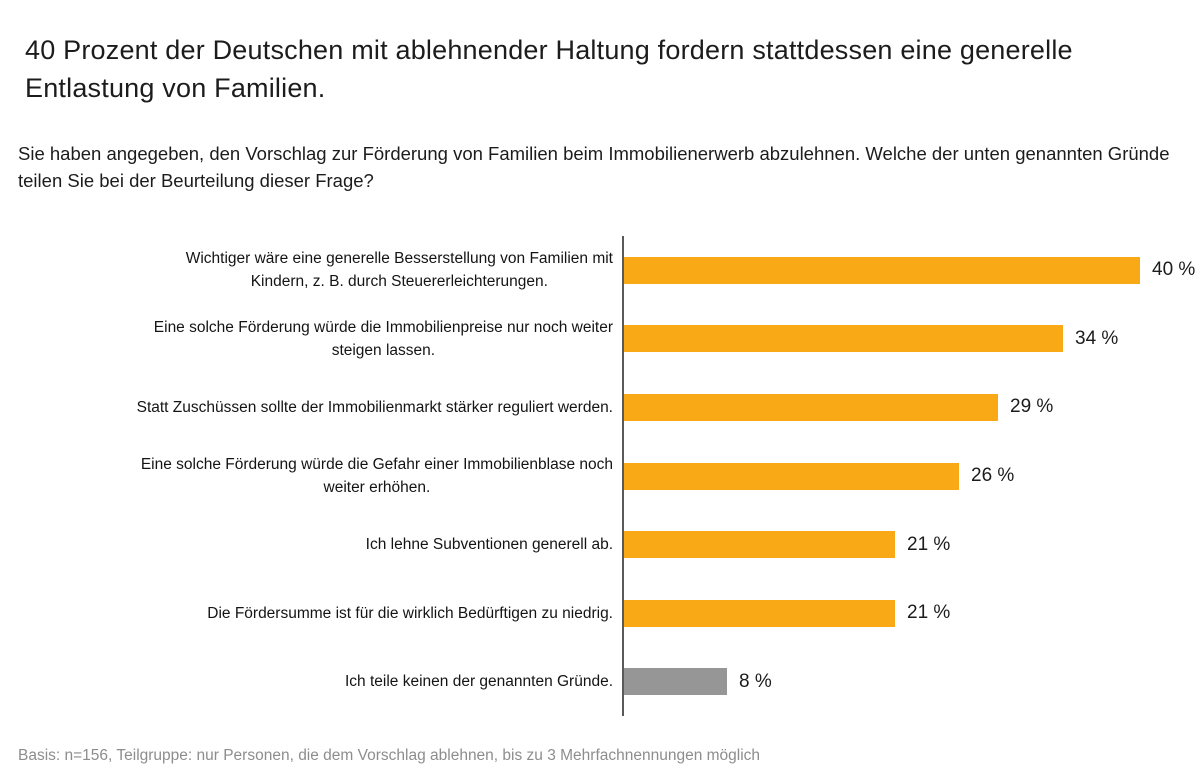  Describe the element at coordinates (1097, 338) in the screenshot. I see `value-label: 34 %` at that location.